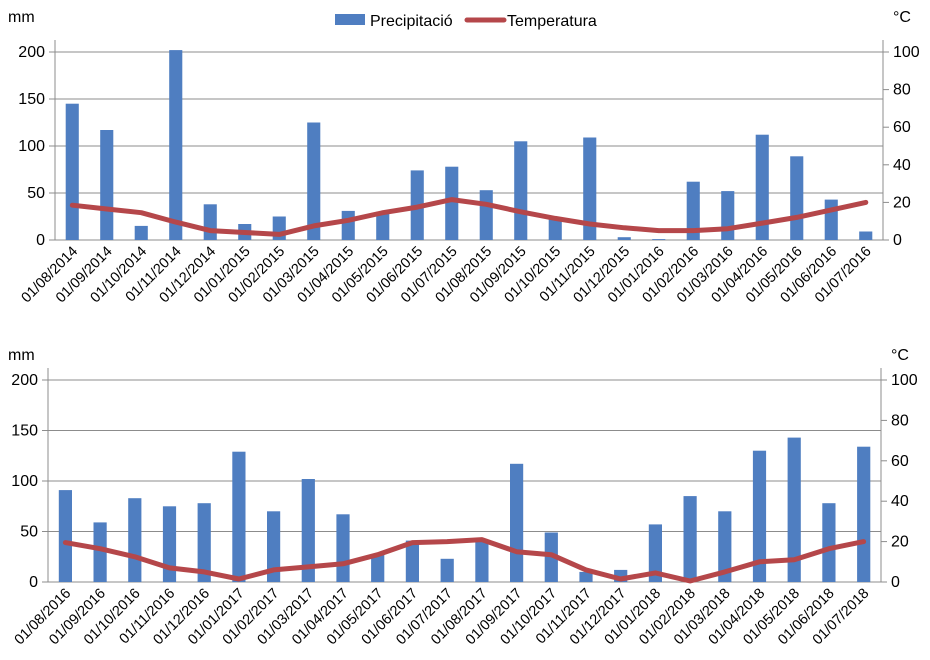 The image size is (930, 660). What do you see at coordinates (552, 21) in the screenshot?
I see `legend-temp-label: Temperatura` at bounding box center [552, 21].